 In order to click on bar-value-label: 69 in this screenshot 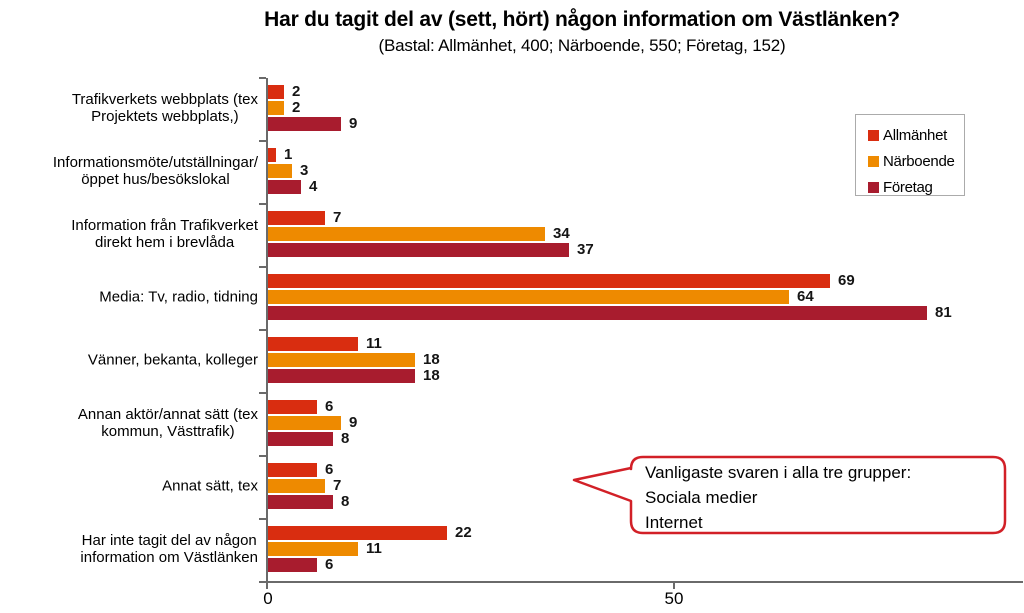, I will do `click(846, 280)`.